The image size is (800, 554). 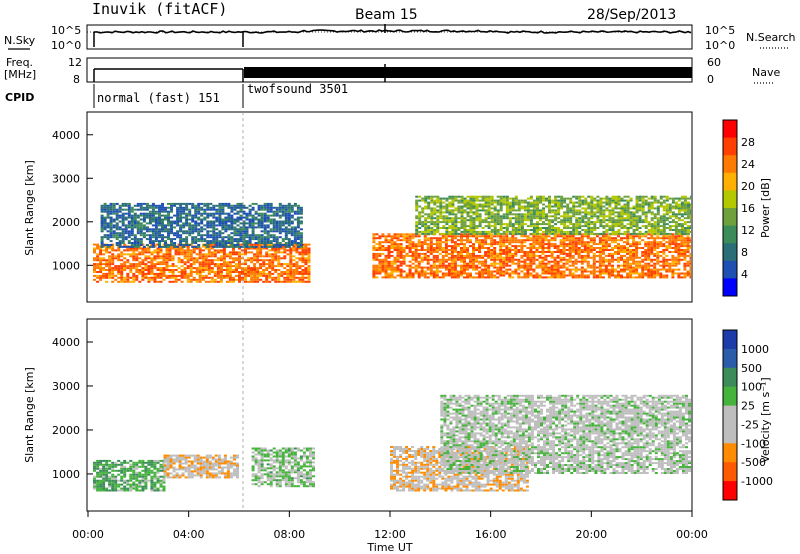 What do you see at coordinates (400, 38) in the screenshot?
I see `nsky-strip: N.Sky 10^5 10^0 10^5 10^0 N.Search` at bounding box center [400, 38].